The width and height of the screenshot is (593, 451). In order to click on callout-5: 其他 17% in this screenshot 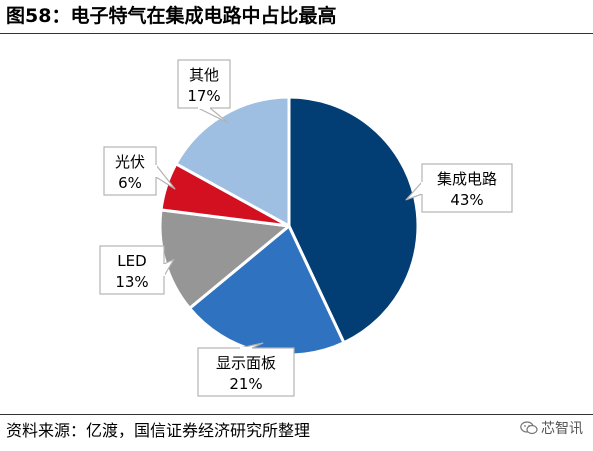, I will do `click(204, 91)`.